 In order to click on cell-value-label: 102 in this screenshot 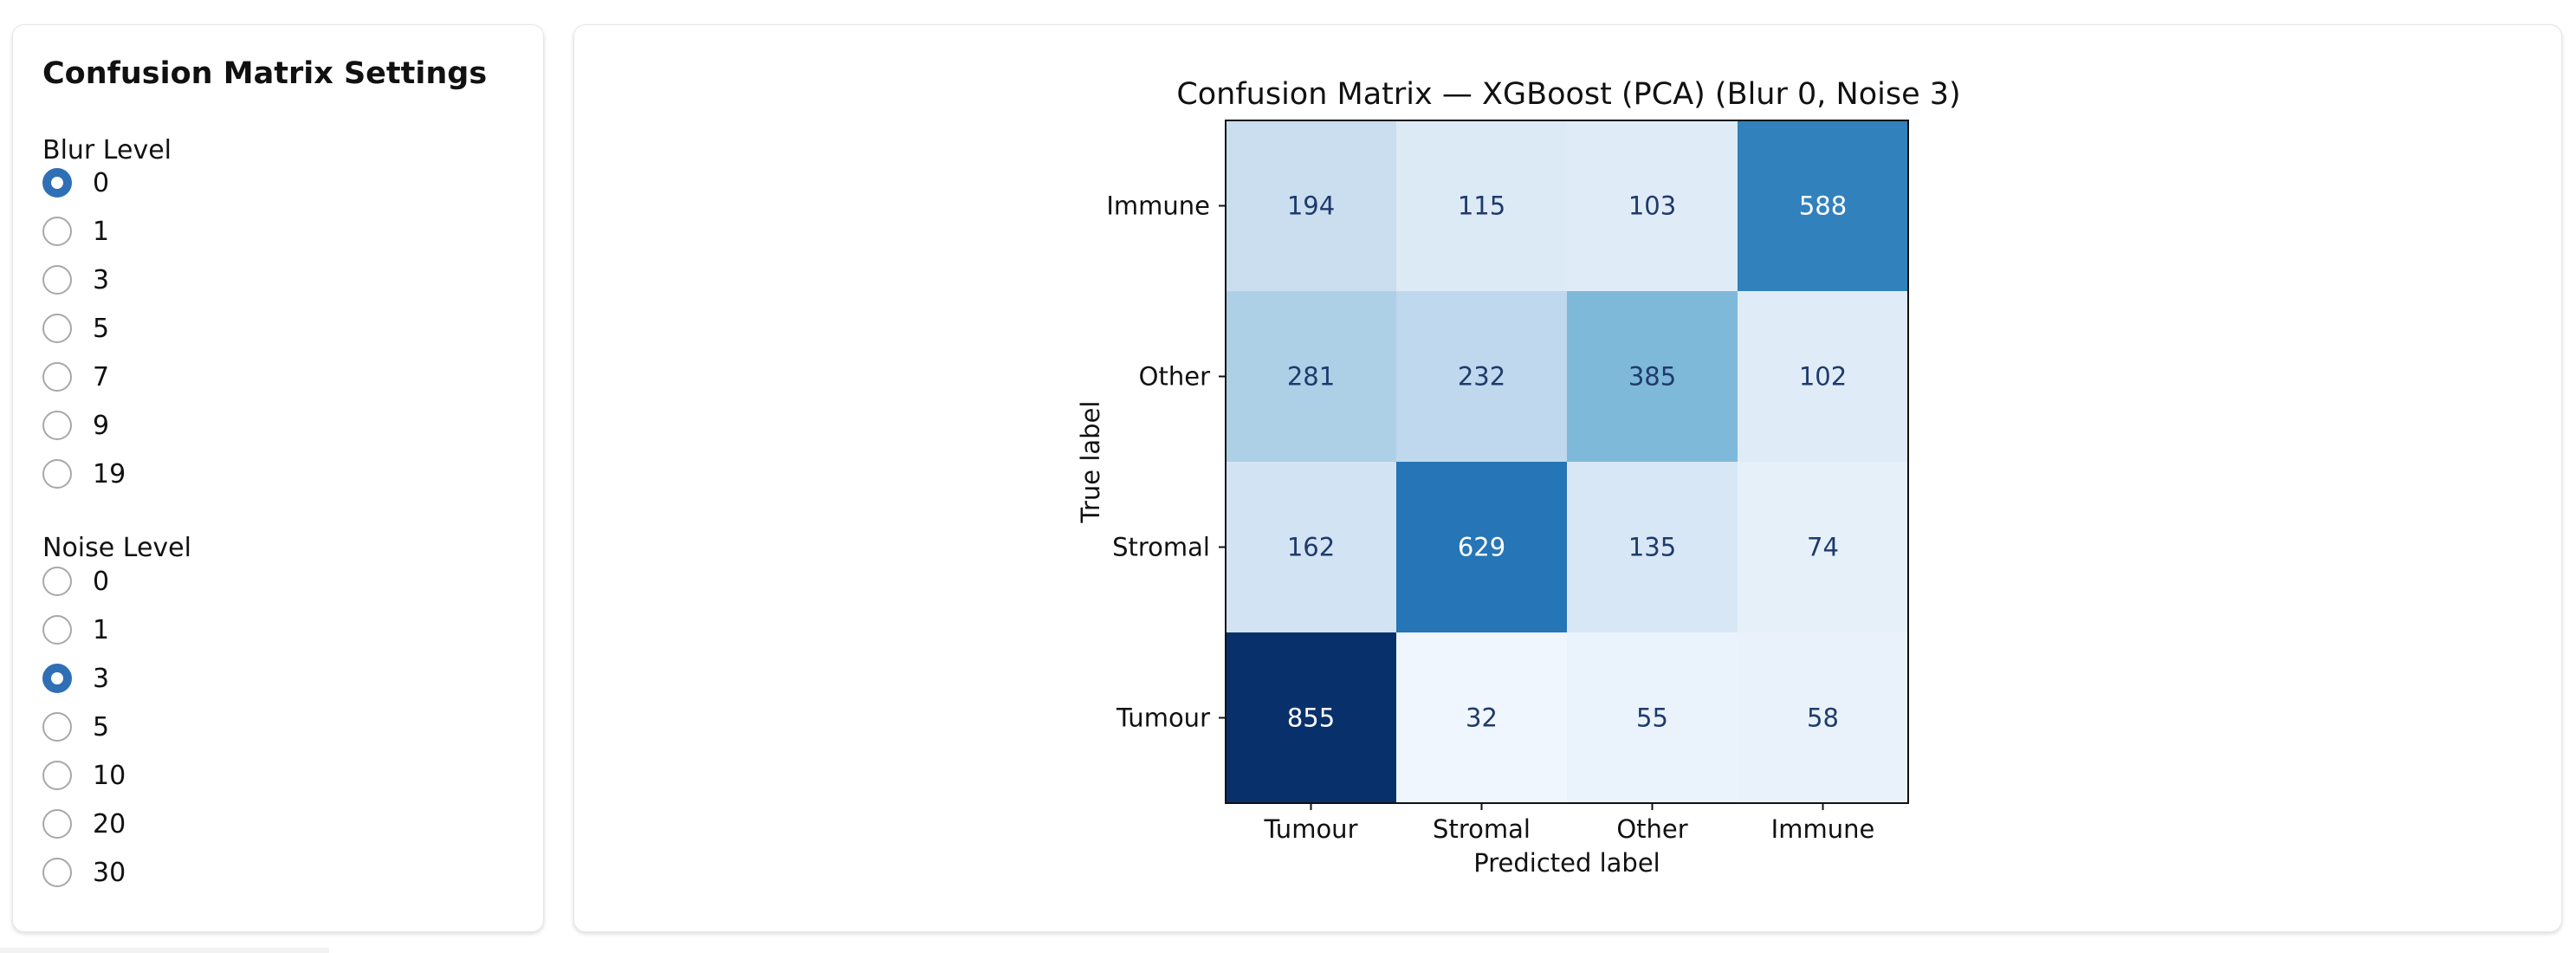, I will do `click(1823, 377)`.